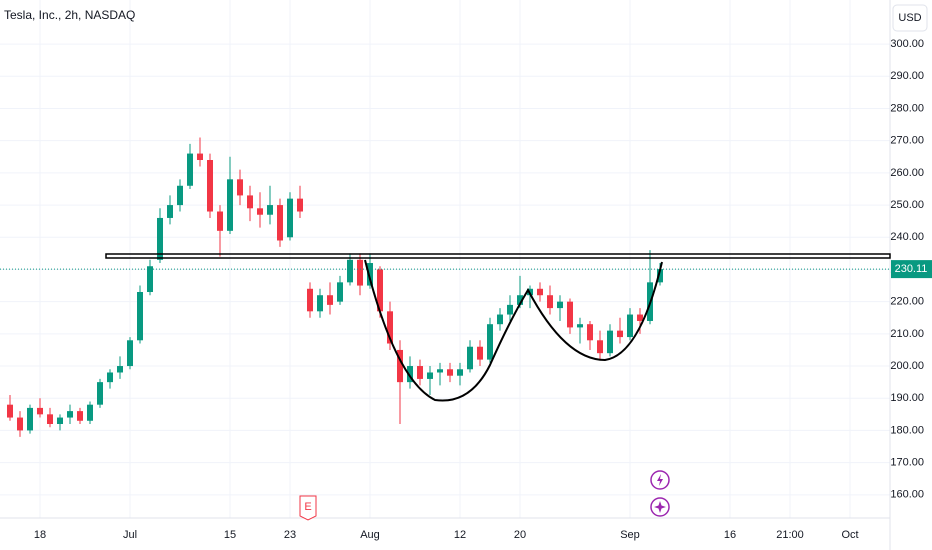 The width and height of the screenshot is (932, 550). I want to click on chart-title: Tesla, Inc., 2h, NASDAQ, so click(69, 15).